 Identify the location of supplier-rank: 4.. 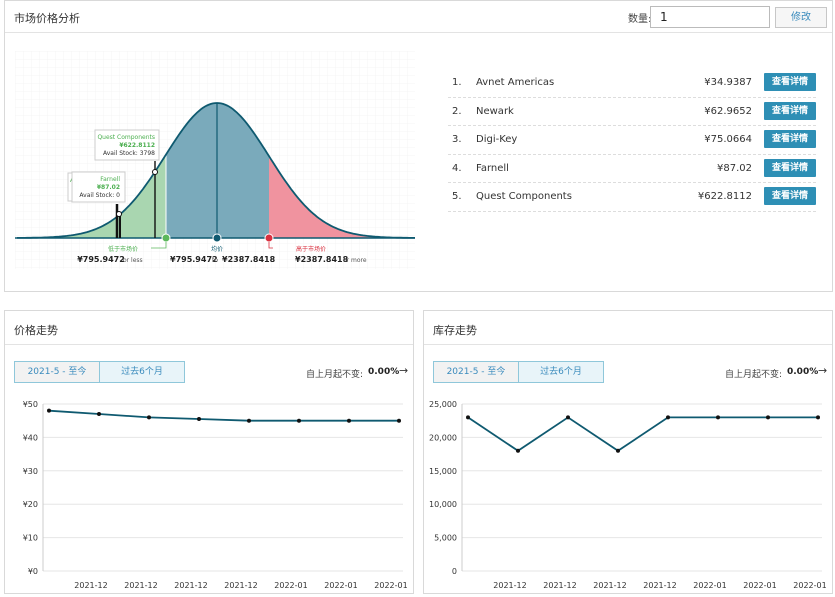
(457, 168).